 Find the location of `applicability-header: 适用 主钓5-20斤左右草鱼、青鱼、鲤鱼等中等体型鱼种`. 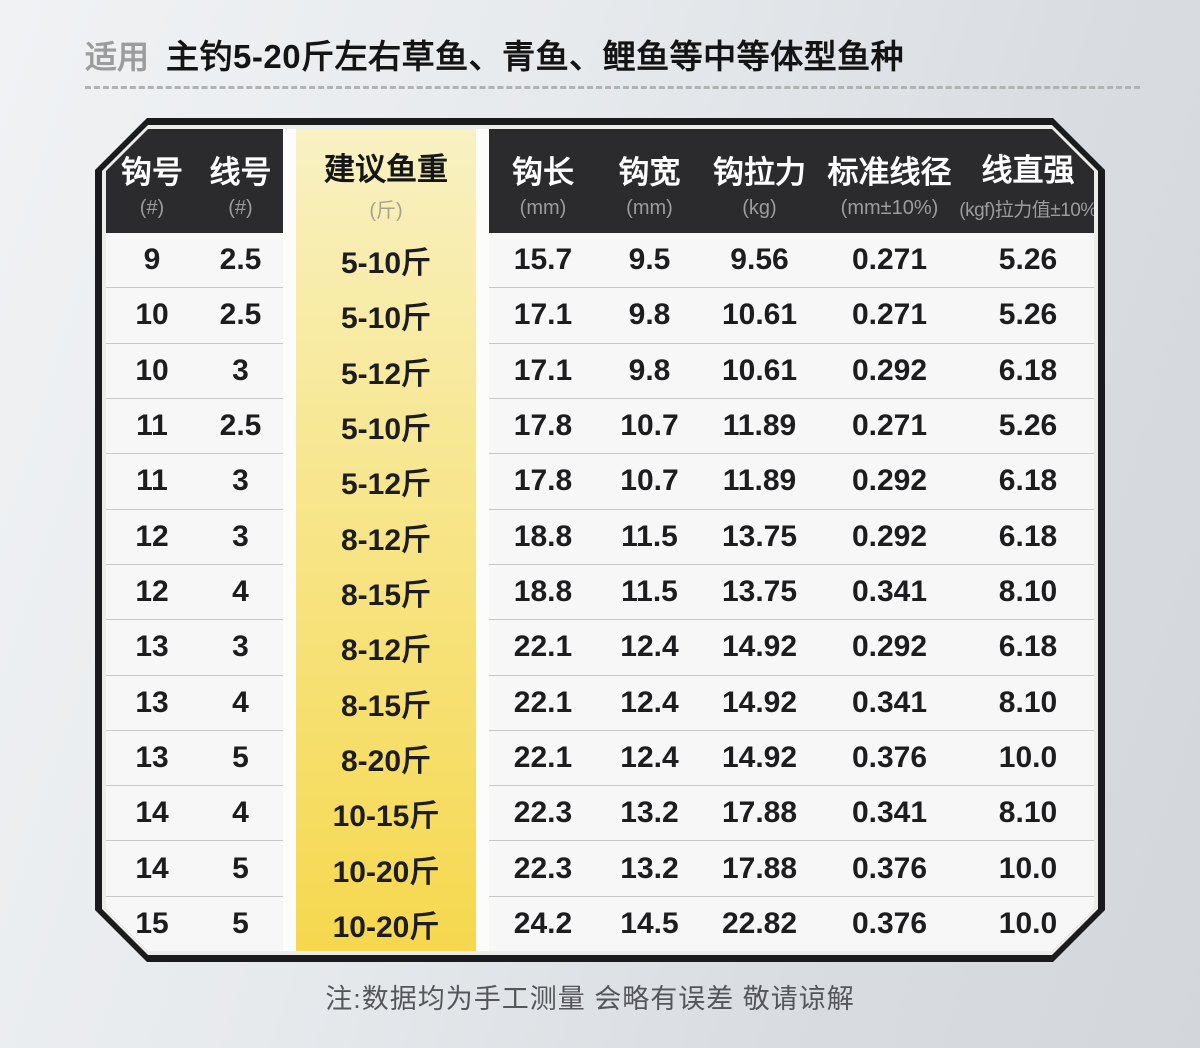

applicability-header: 适用 主钓5-20斤左右草鱼、青鱼、鲤鱼等中等体型鱼种 is located at coordinates (612, 54).